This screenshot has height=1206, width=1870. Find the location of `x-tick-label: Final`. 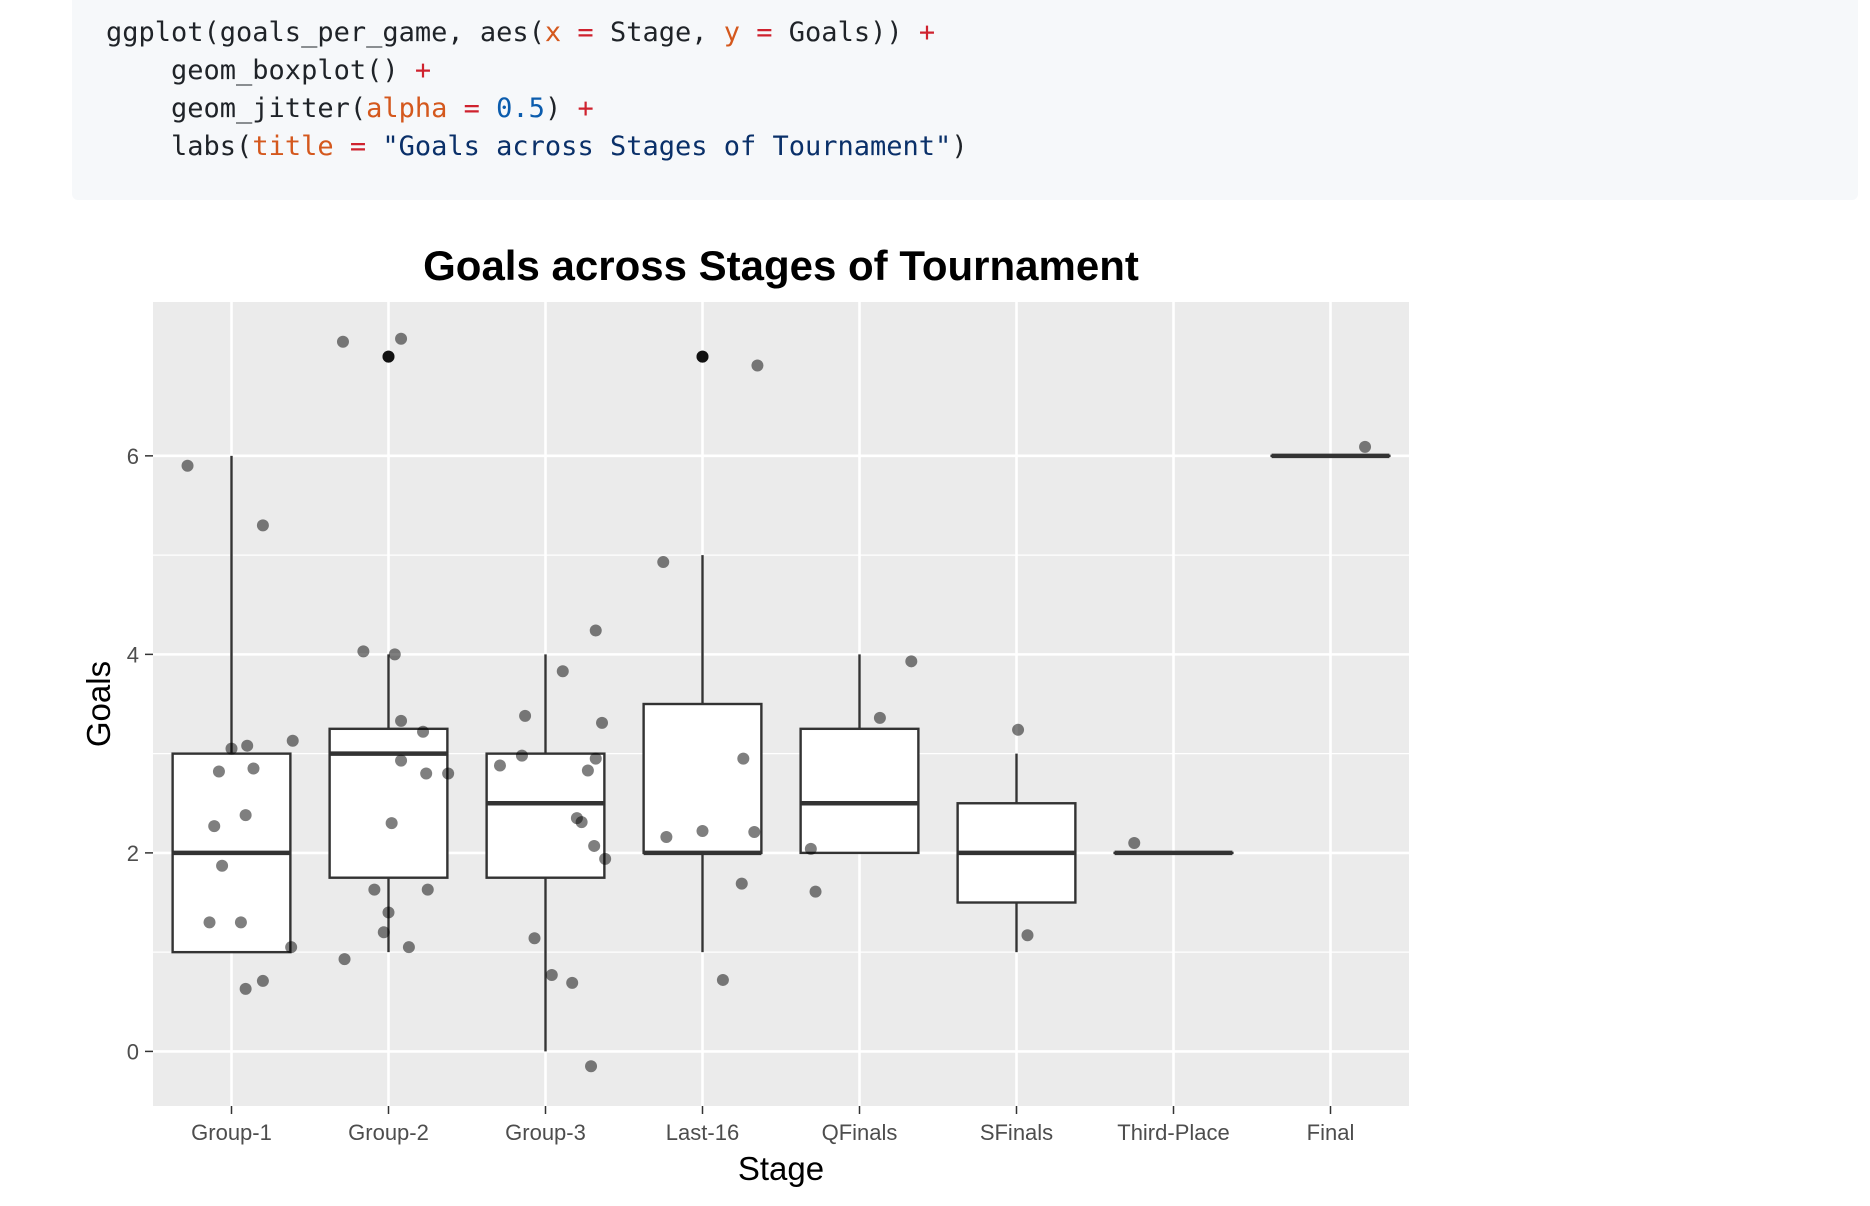

x-tick-label: Final is located at coordinates (1331, 1132).